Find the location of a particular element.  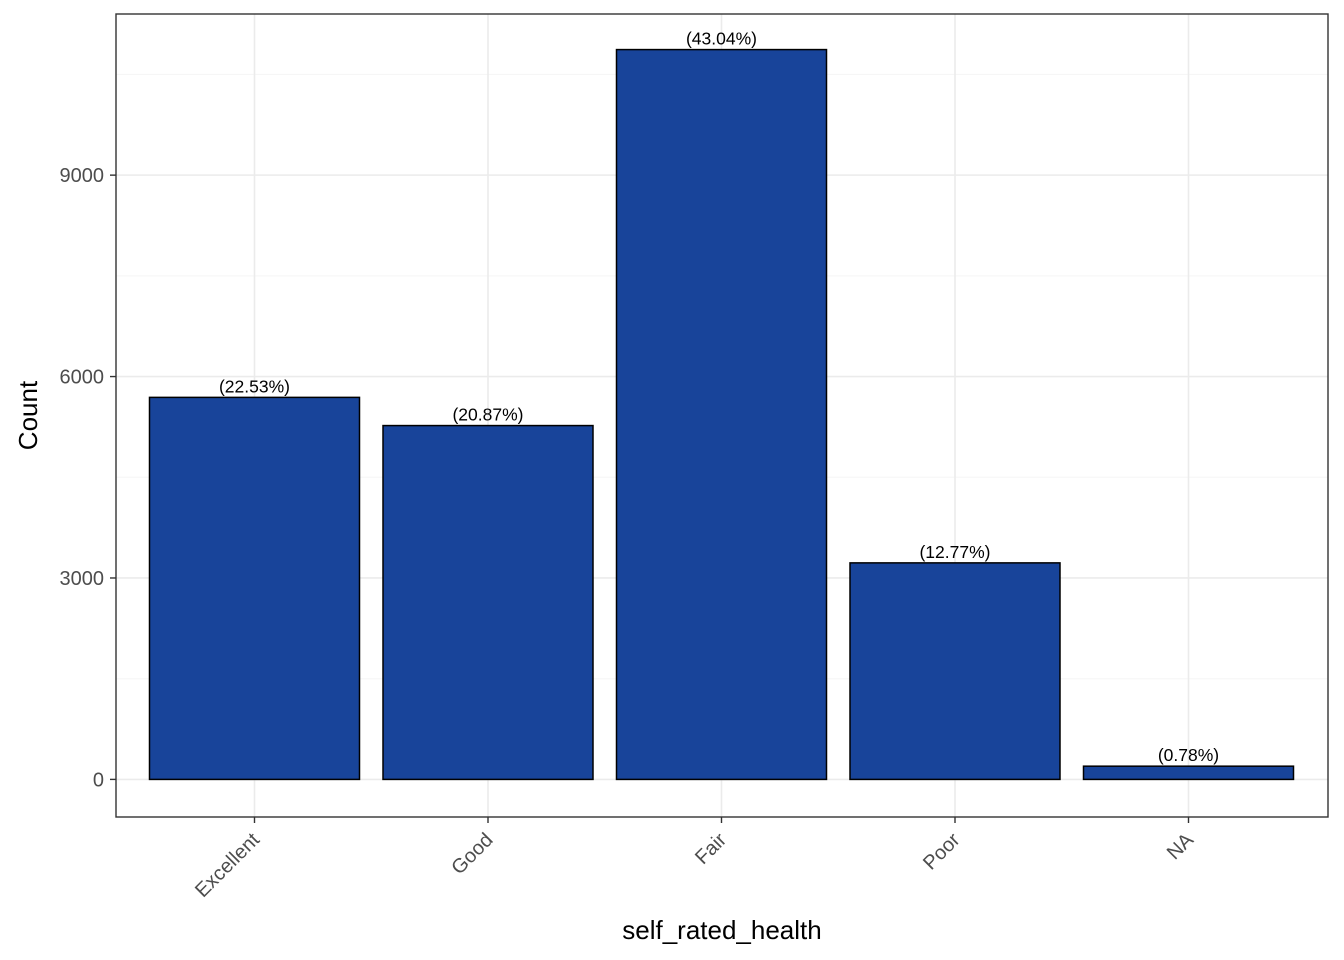

y-axis: 0 3000 6000 9000 is located at coordinates (88, 478).